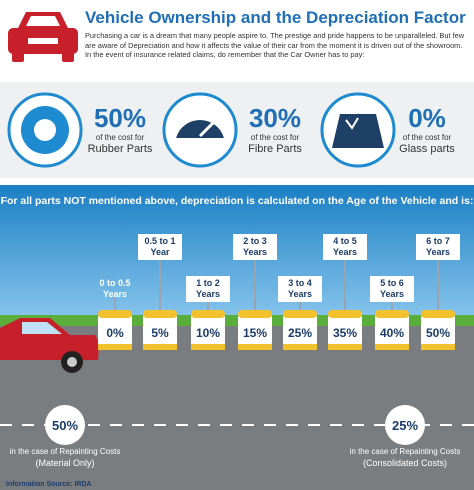 The height and width of the screenshot is (490, 474). Describe the element at coordinates (208, 283) in the screenshot. I see `age-range: 1 to 2` at that location.